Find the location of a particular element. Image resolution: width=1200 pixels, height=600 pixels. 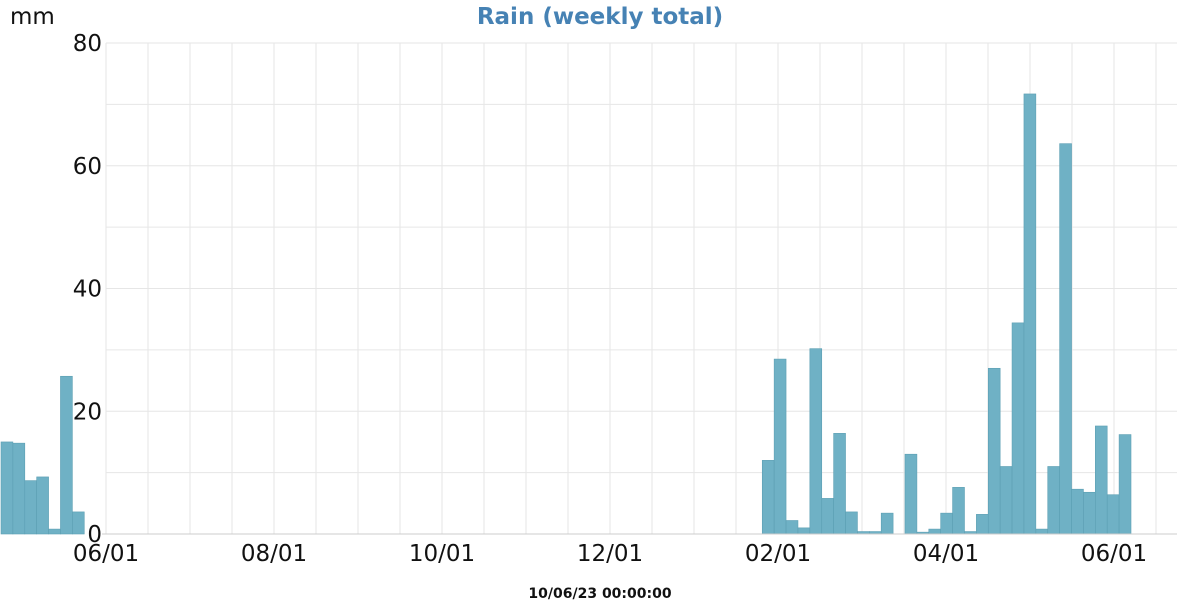

timestamp-label: 10/06/23 00:00:00 is located at coordinates (599, 593).